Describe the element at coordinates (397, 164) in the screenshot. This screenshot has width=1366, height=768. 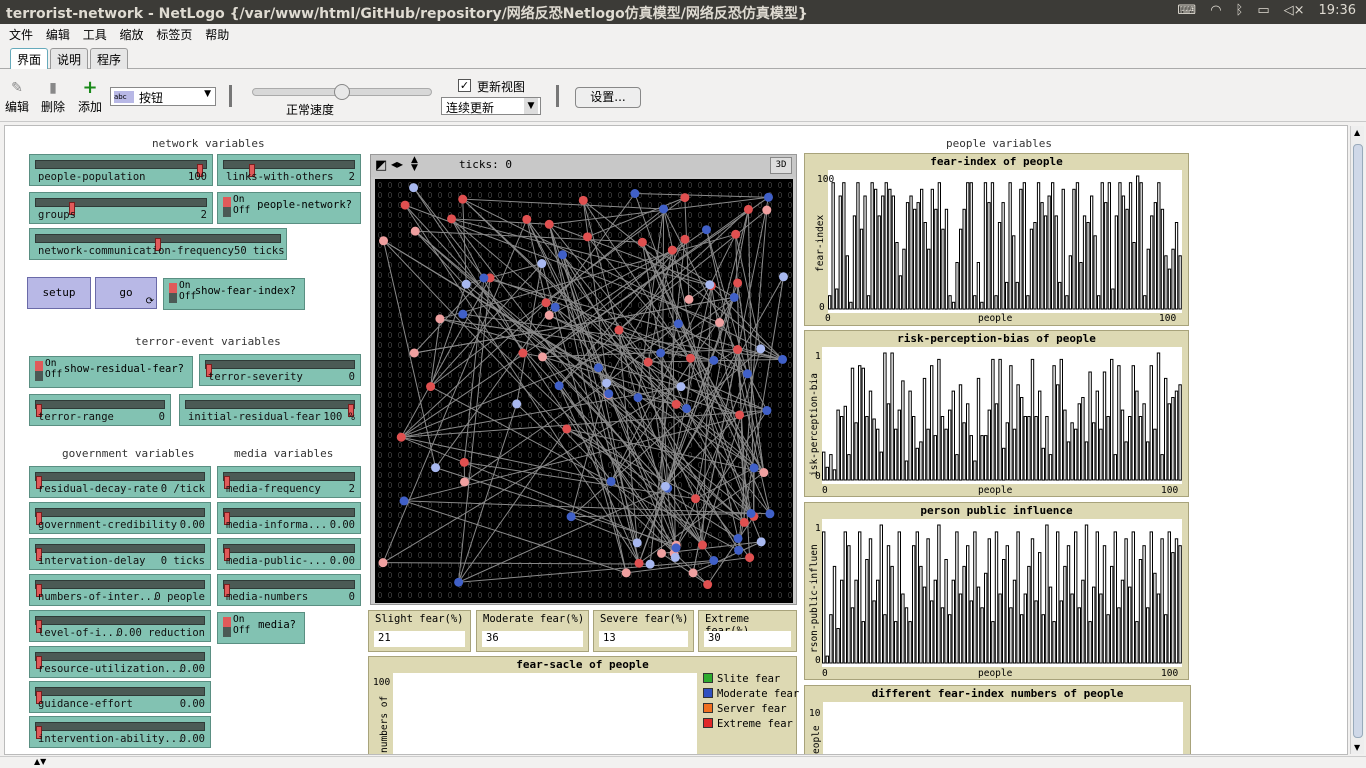
I see `view-horizontal-icon: ◂▸` at that location.